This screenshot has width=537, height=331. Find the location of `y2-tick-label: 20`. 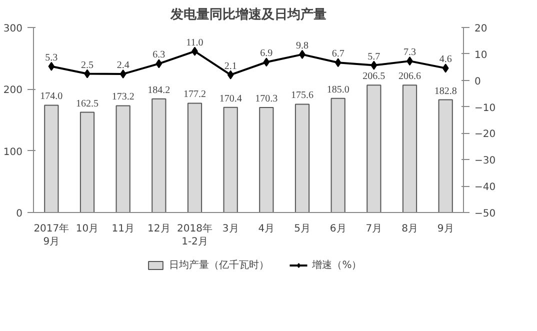

y2-tick-label: 20 is located at coordinates (481, 29).